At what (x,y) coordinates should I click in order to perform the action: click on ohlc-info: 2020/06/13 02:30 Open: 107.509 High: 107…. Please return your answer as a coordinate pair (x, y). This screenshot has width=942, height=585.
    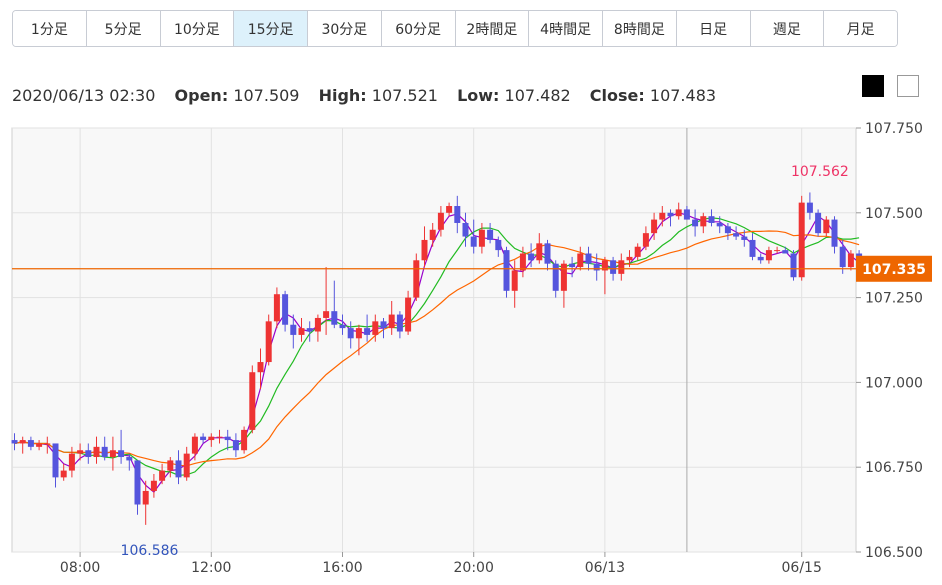
    Looking at the image, I should click on (364, 95).